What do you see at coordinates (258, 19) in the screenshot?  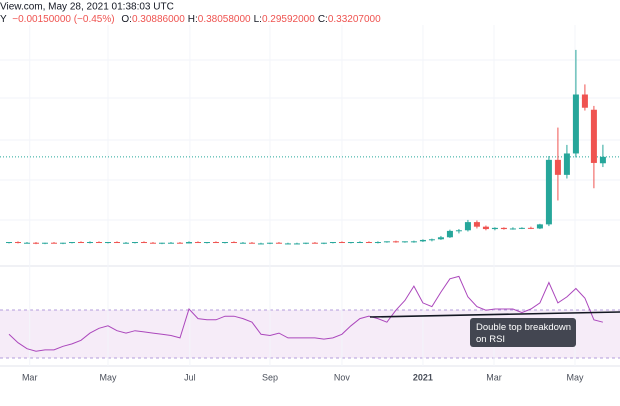 I see `ohlc-label: L:` at bounding box center [258, 19].